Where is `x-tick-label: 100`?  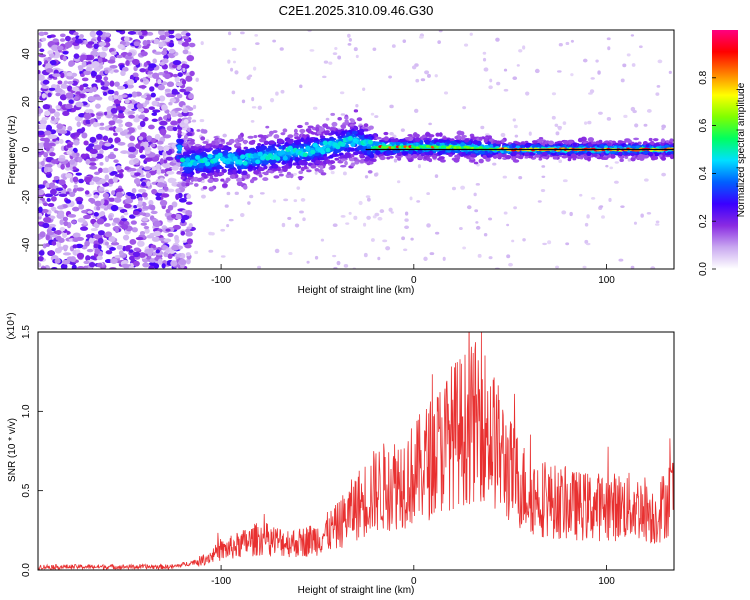
x-tick-label: 100 is located at coordinates (606, 581).